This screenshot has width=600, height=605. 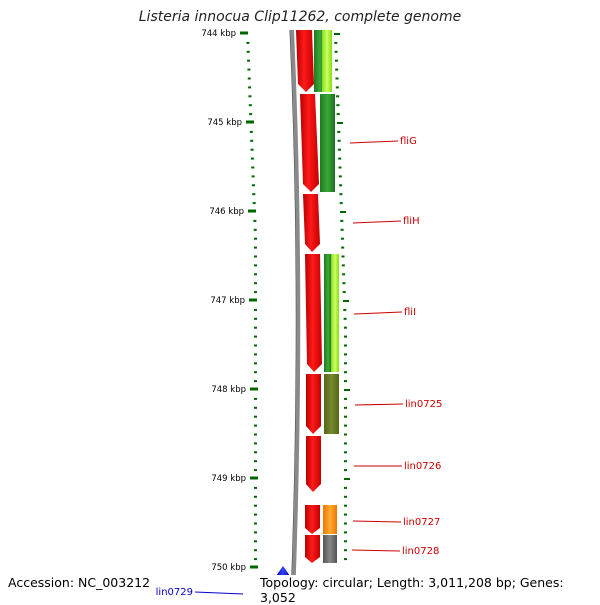 I want to click on gene-label-fliI: fliI, so click(x=410, y=312).